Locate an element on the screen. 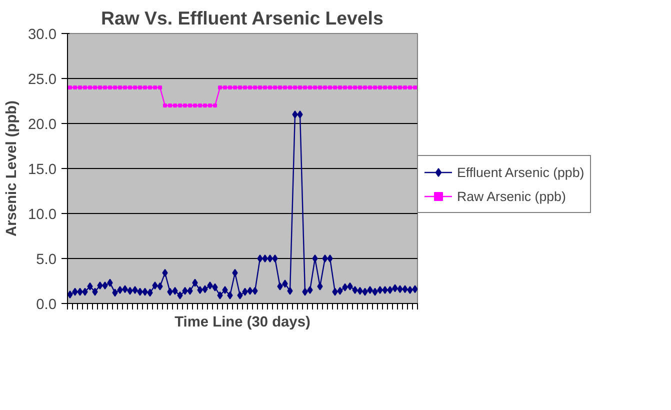 The height and width of the screenshot is (410, 671). y-tick-label: 15.0 is located at coordinates (42, 170).